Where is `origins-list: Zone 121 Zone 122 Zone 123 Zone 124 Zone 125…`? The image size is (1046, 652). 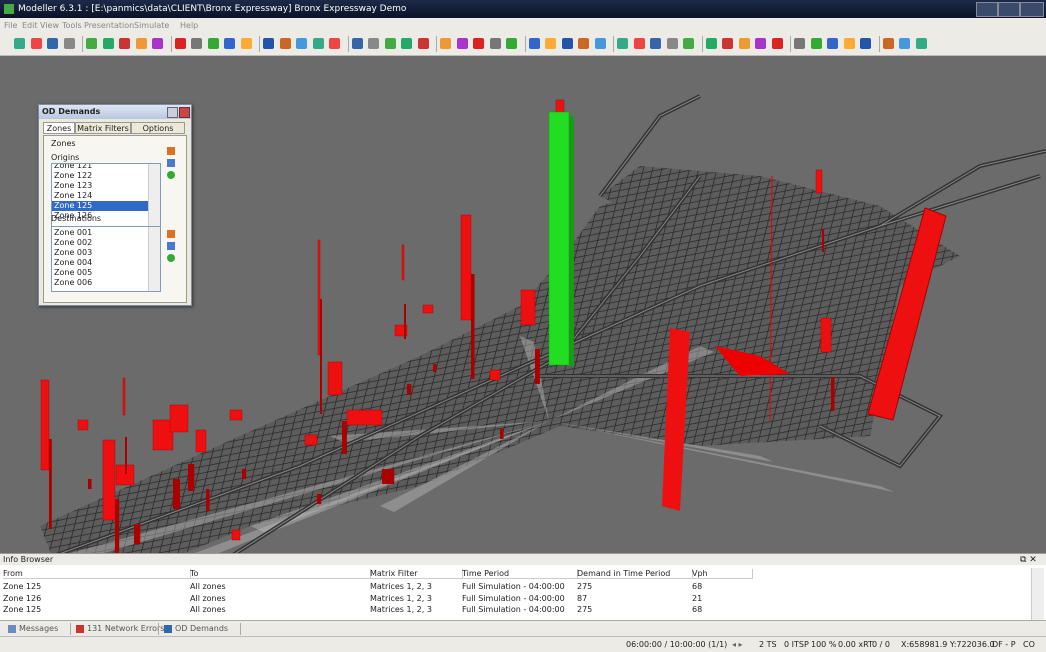
origins-list: Zone 121 Zone 122 Zone 123 Zone 124 Zone 125… is located at coordinates (106, 196).